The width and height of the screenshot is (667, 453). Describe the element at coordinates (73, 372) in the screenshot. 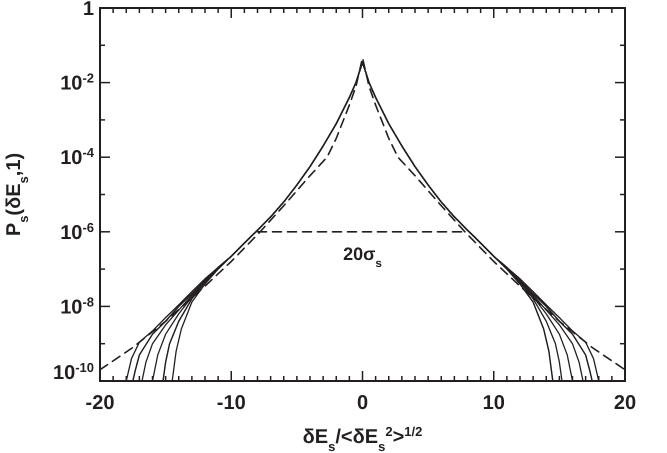

I see `y-tick-label: 10$^{-10}$` at that location.